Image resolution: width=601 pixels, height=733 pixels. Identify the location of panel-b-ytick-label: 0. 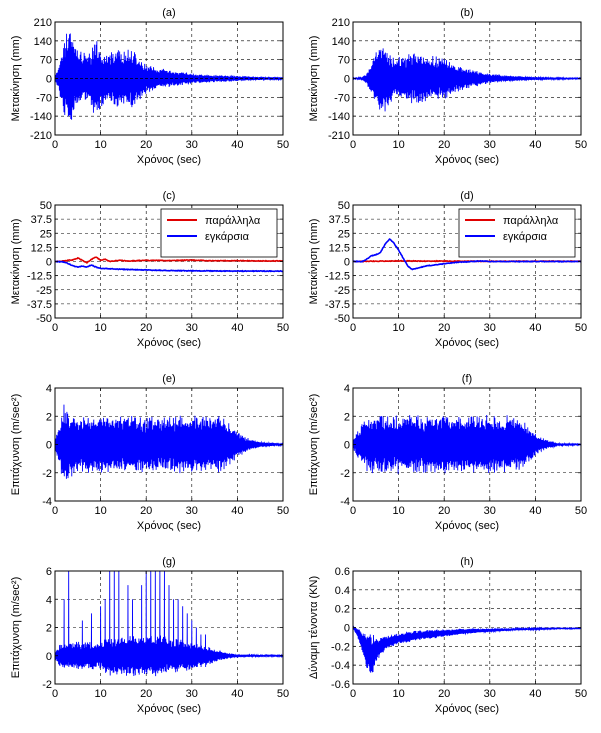
(347, 80).